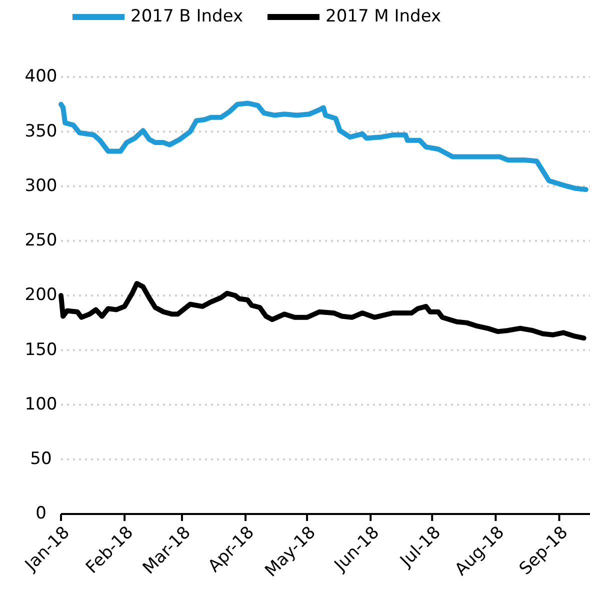 The image size is (595, 600). Describe the element at coordinates (41, 514) in the screenshot. I see `y-tick-label: 0` at that location.